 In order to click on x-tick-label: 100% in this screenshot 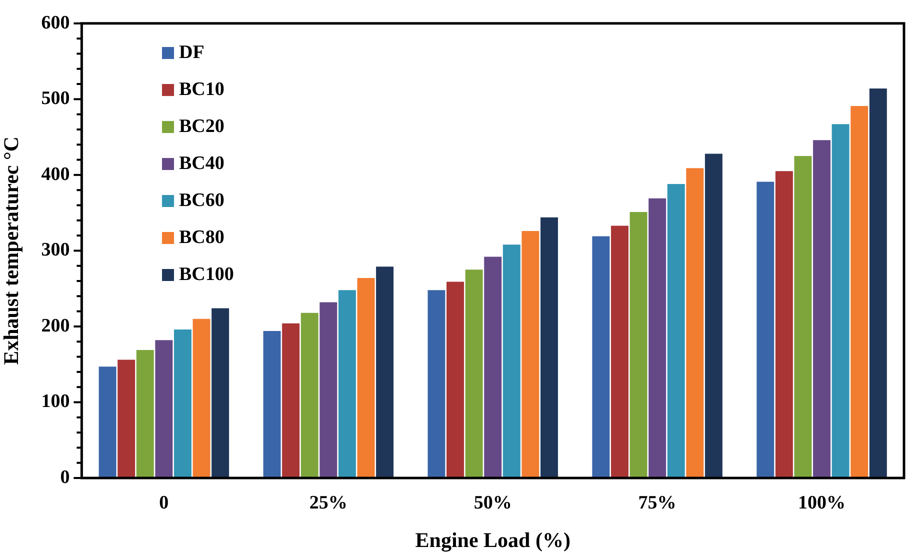, I will do `click(822, 503)`.